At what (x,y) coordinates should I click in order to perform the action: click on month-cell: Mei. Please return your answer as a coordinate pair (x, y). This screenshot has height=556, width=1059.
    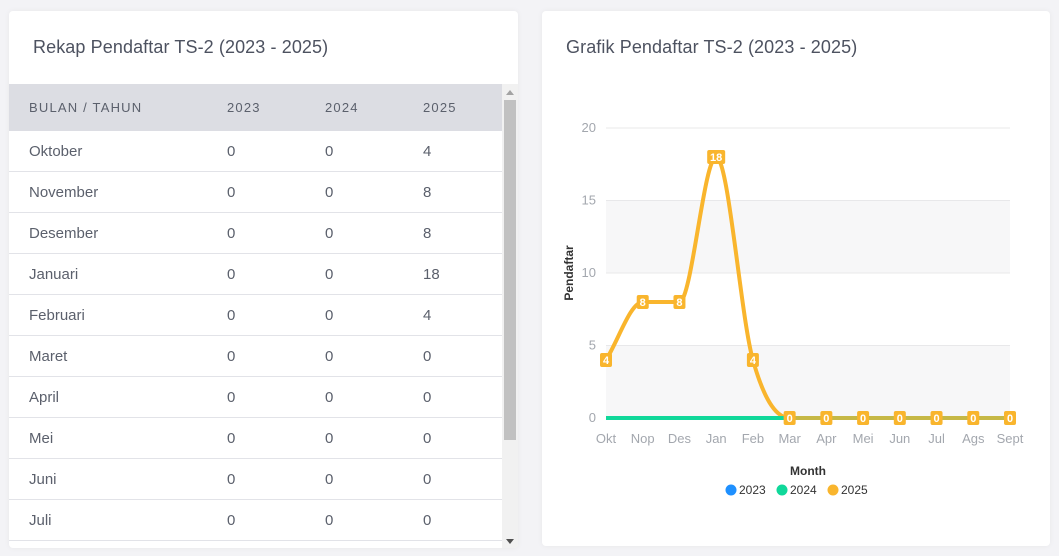
    Looking at the image, I should click on (118, 438).